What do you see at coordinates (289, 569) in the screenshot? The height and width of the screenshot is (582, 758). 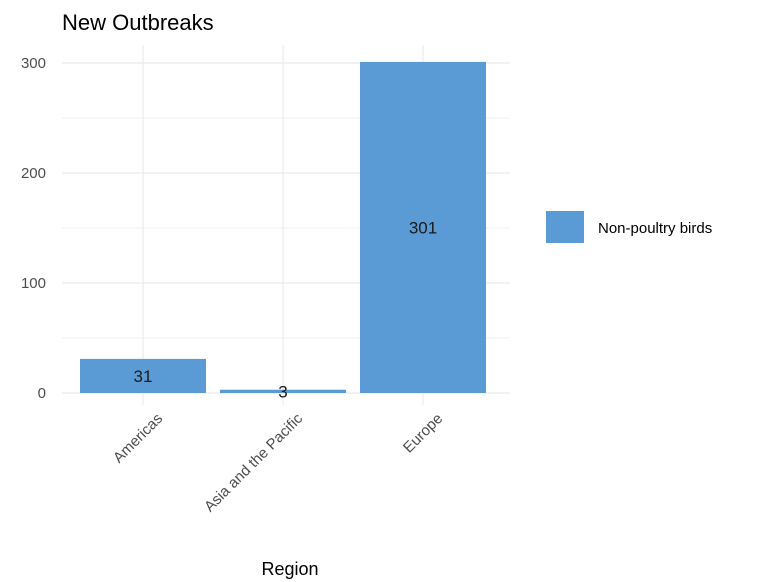 I see `x-axis-label: Region` at bounding box center [289, 569].